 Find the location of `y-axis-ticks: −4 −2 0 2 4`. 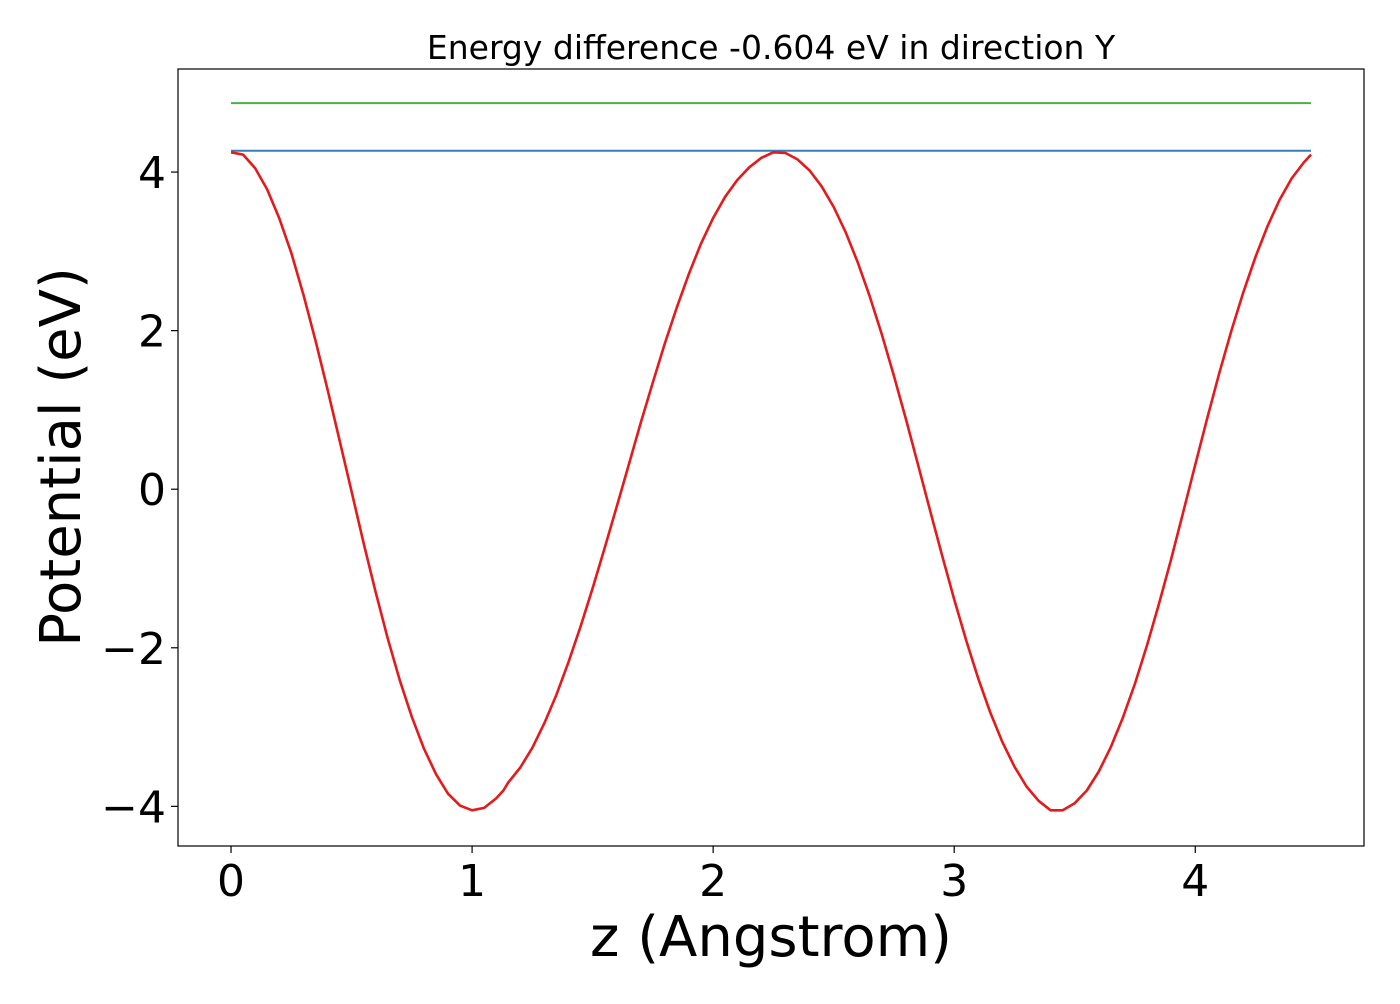

y-axis-ticks: −4 −2 0 2 4 is located at coordinates (139, 490).